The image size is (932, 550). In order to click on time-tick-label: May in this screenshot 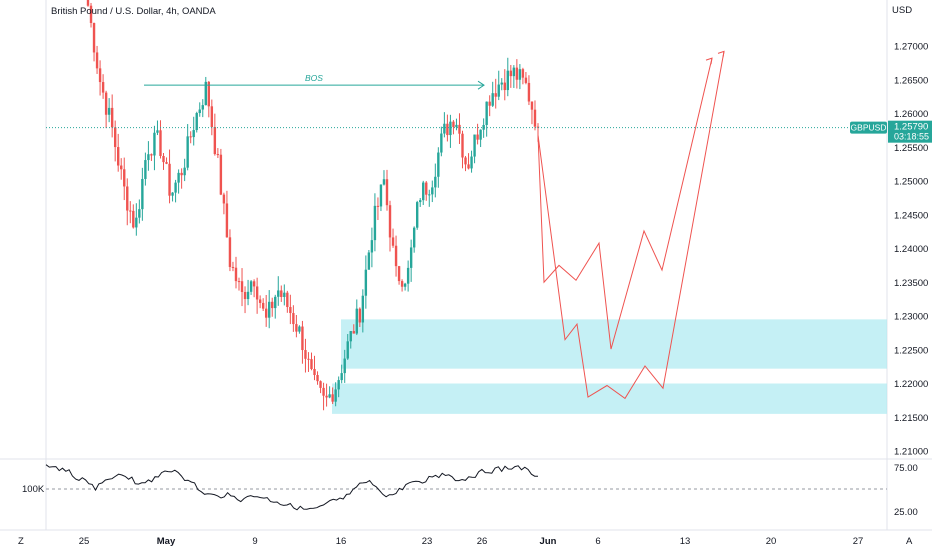, I will do `click(166, 541)`.